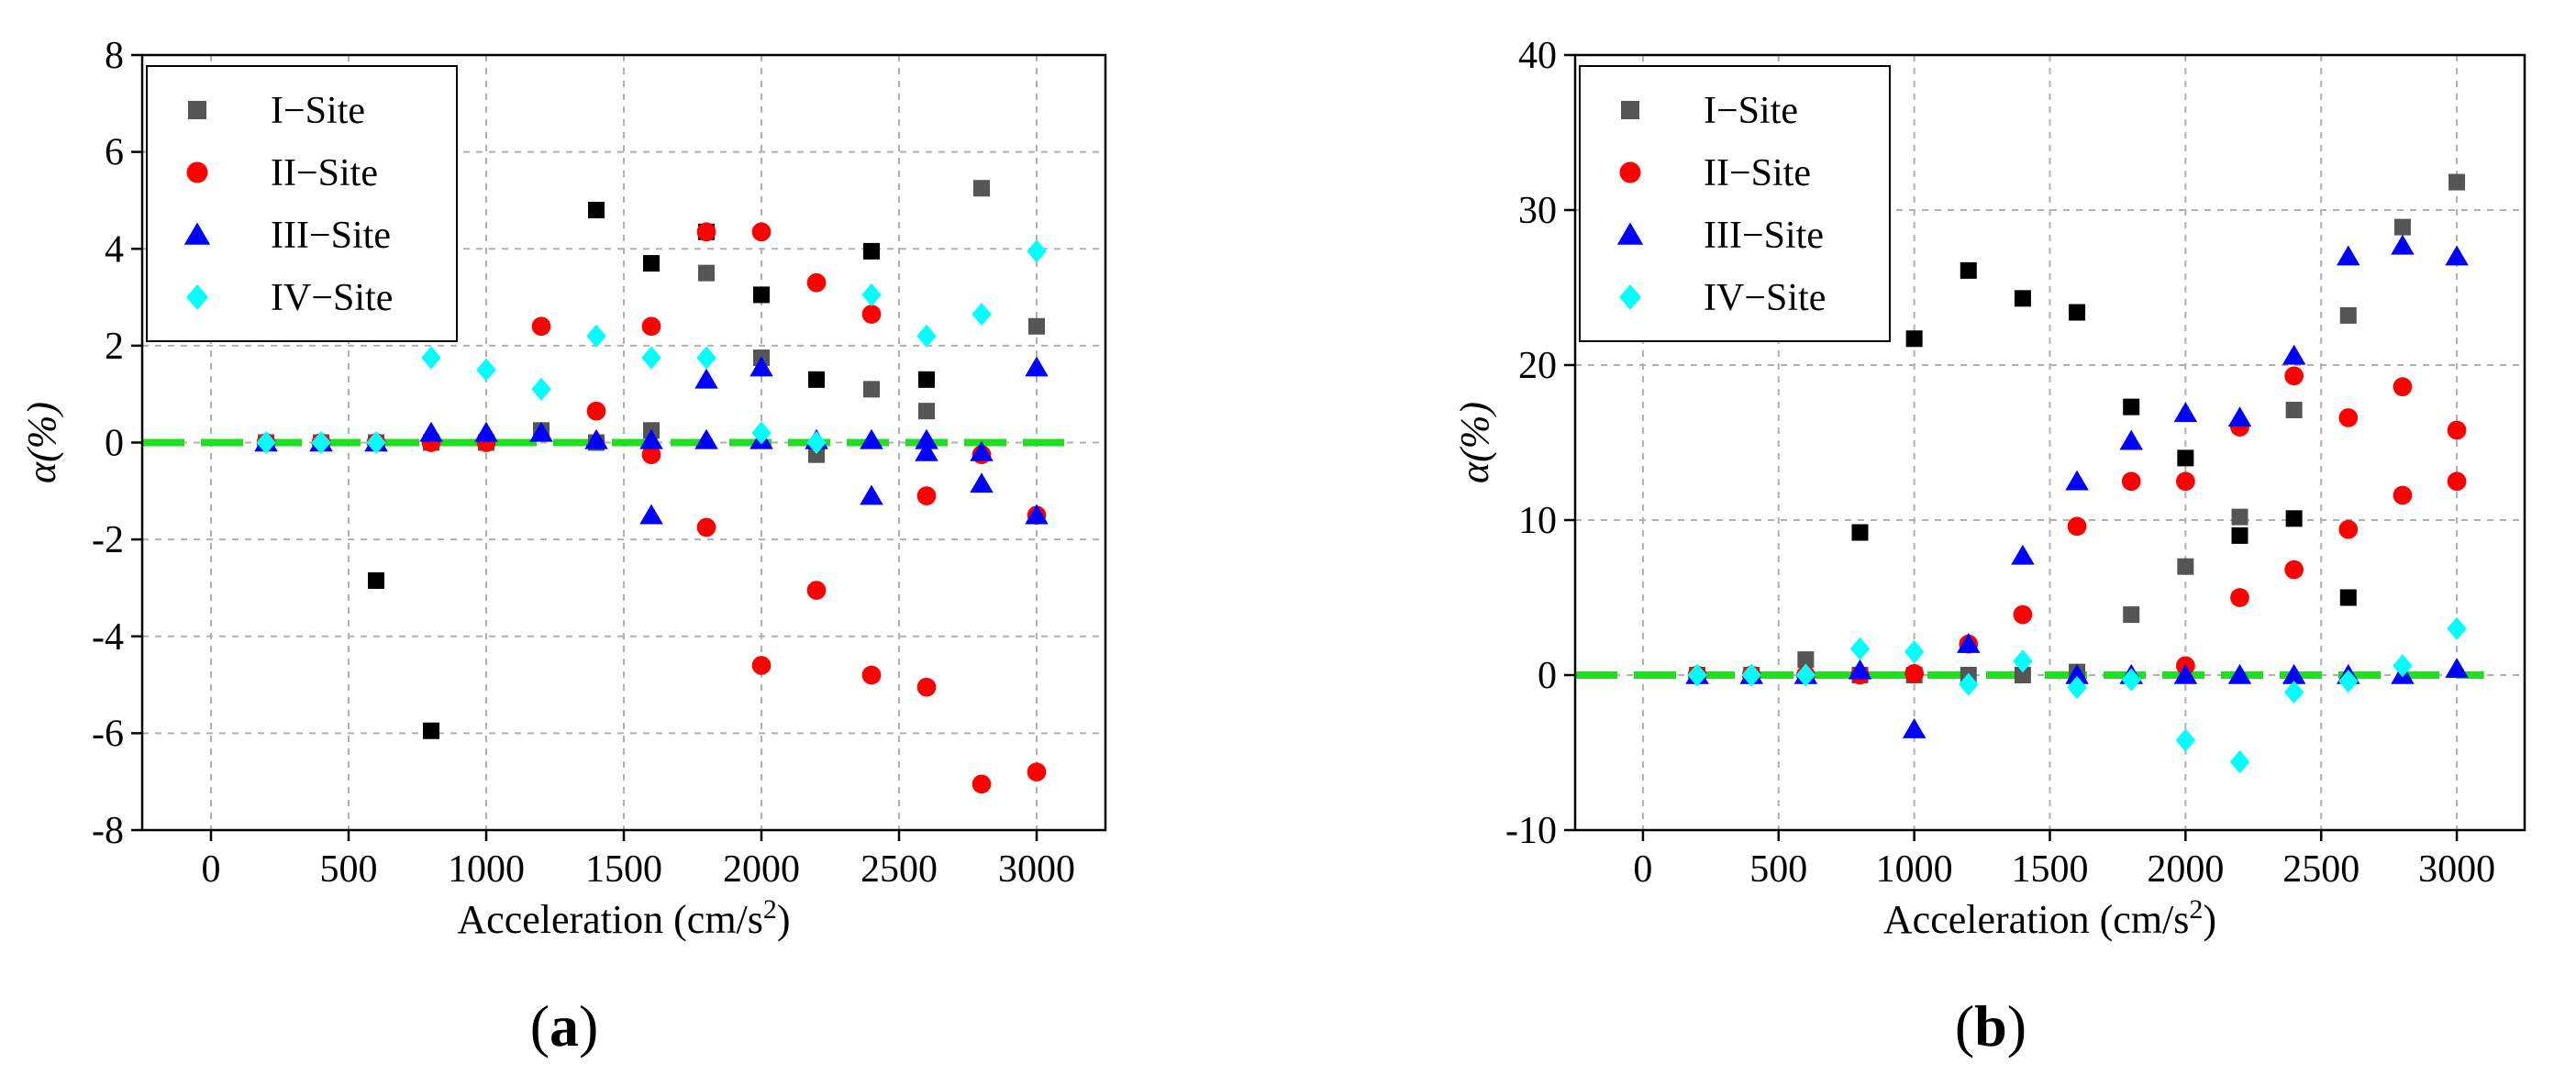  What do you see at coordinates (1537, 366) in the screenshot?
I see `y-tick-label: 20` at bounding box center [1537, 366].